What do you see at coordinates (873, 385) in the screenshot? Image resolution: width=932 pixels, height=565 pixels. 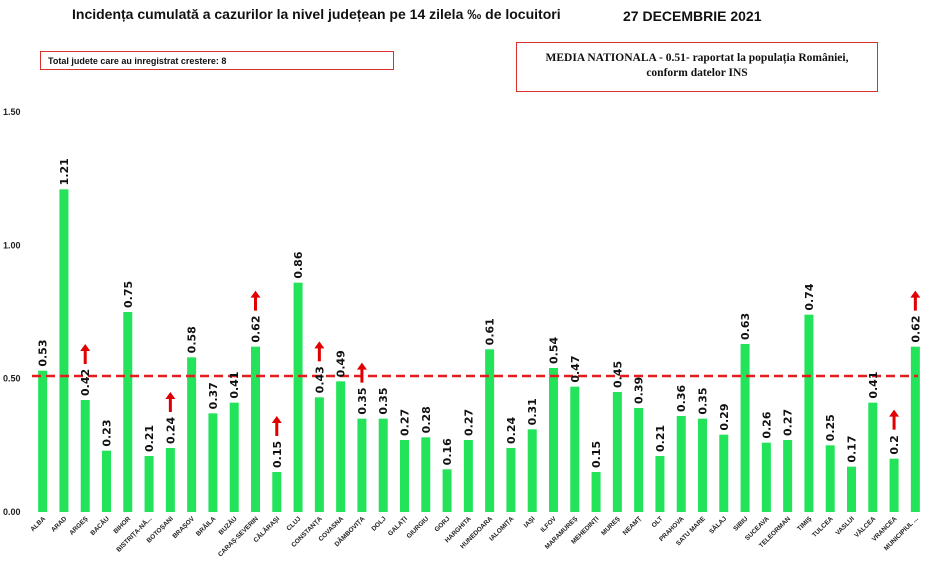 I see `value-label: 0.41` at bounding box center [873, 385].